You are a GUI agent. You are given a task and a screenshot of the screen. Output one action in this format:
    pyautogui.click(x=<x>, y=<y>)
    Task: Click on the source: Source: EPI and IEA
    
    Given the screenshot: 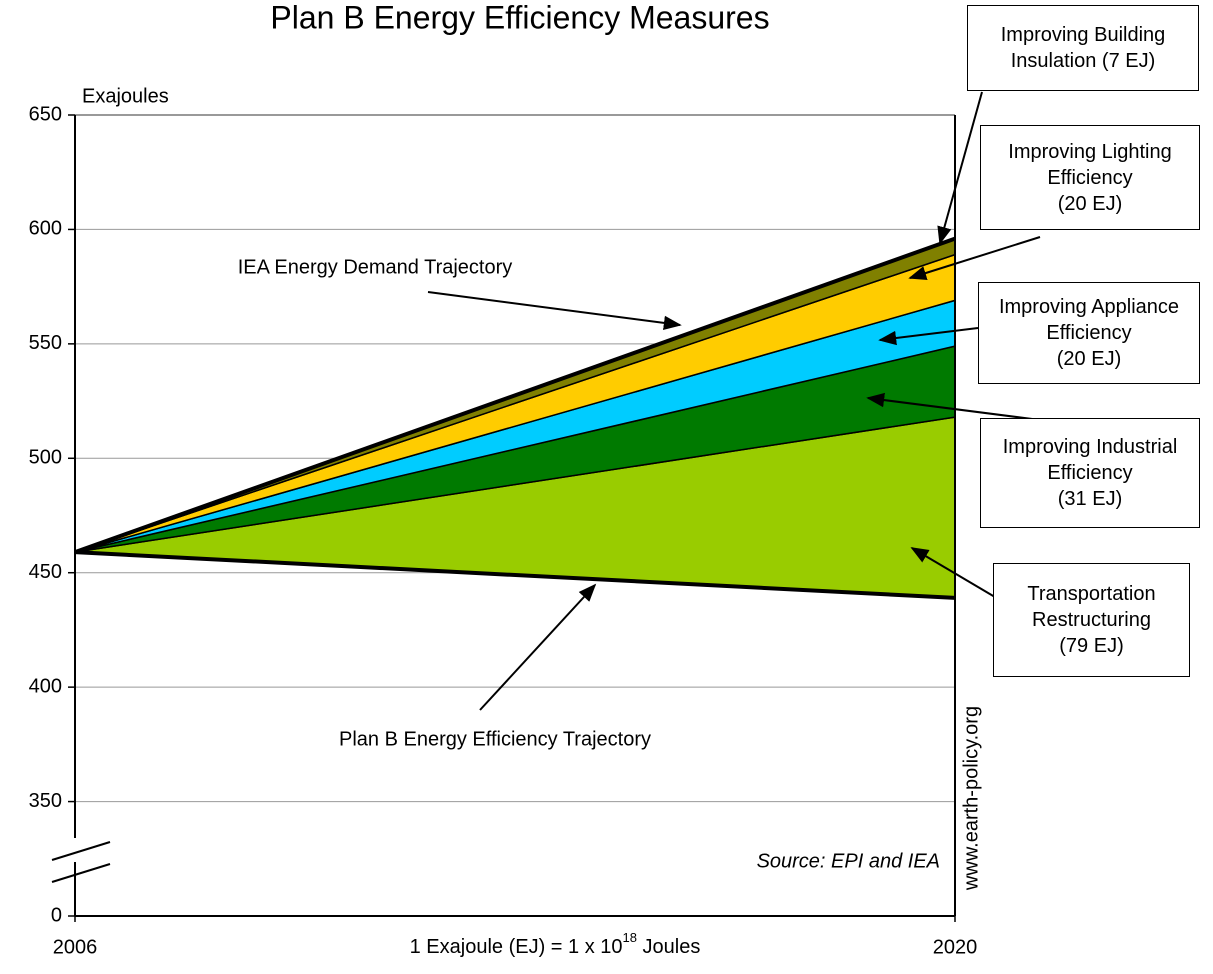 What is the action you would take?
    pyautogui.click(x=848, y=861)
    